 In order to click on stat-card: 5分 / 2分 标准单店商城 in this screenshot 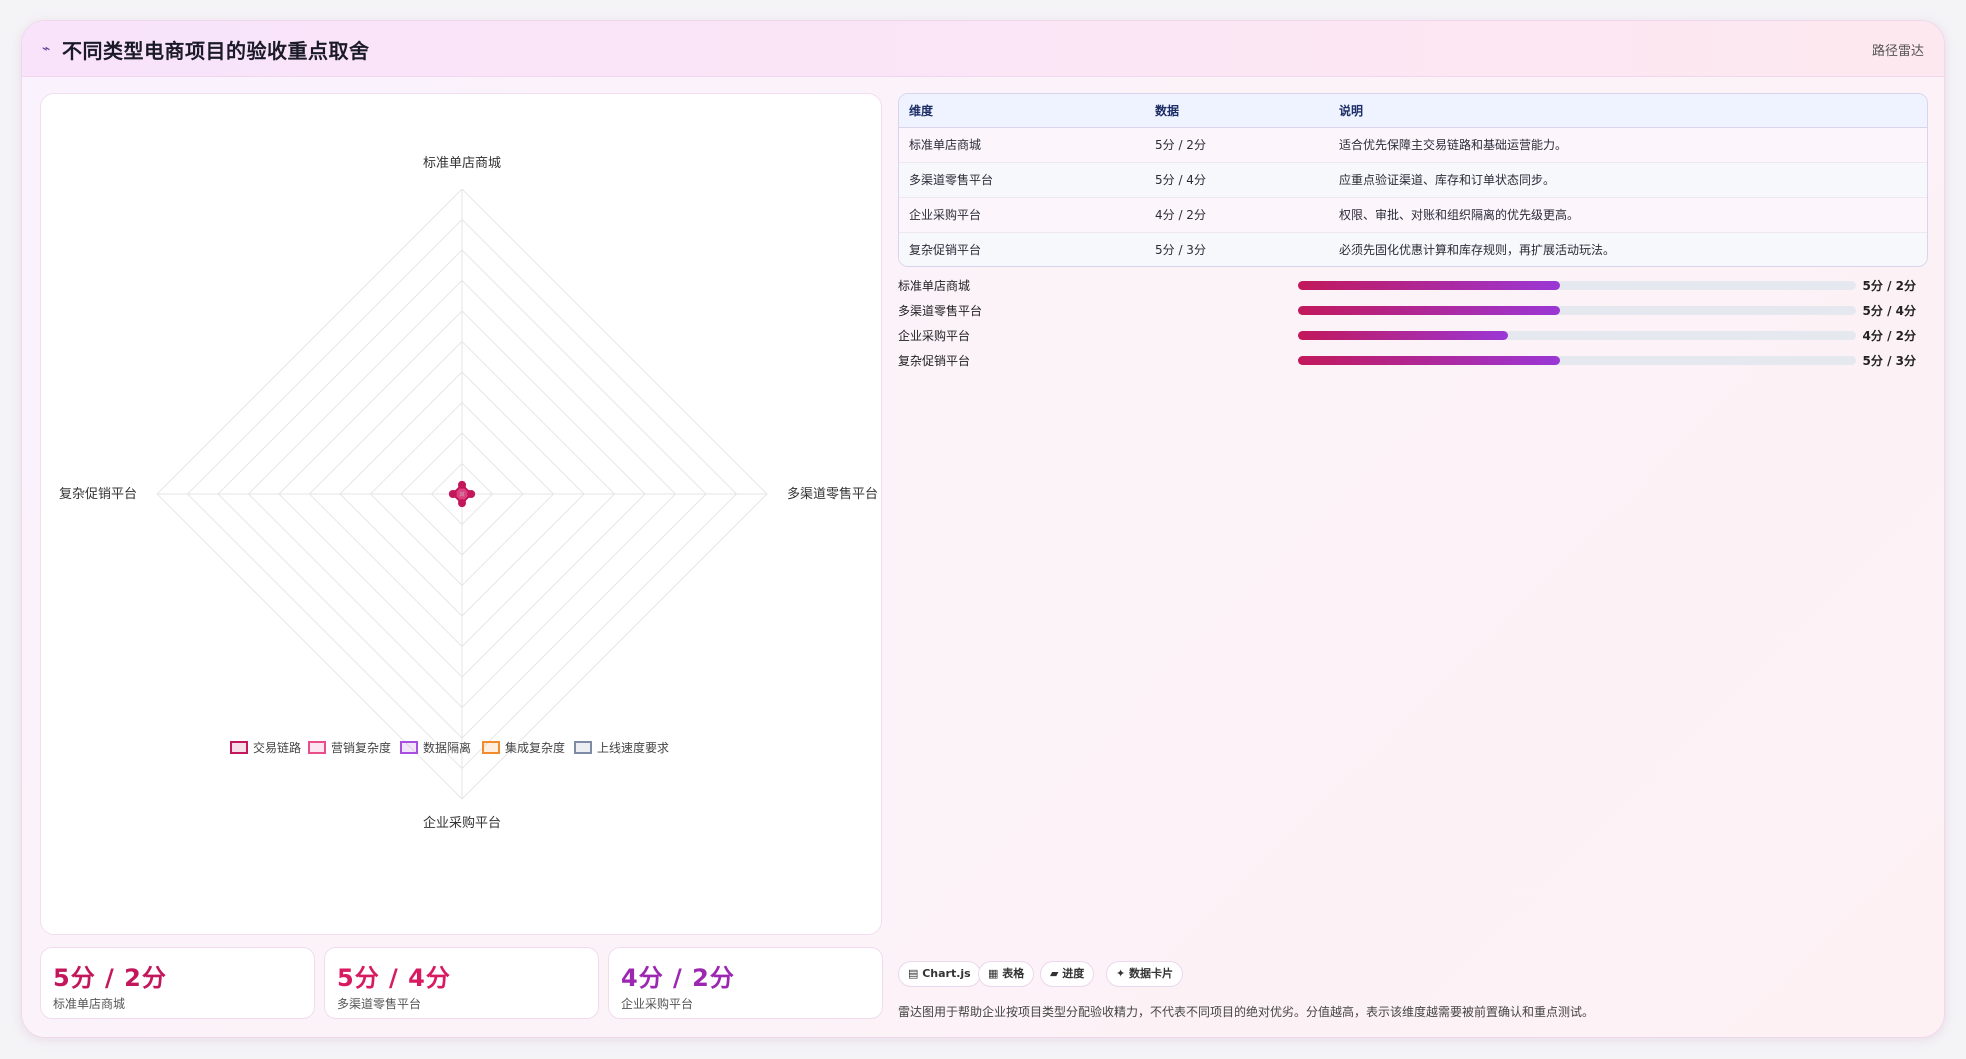, I will do `click(177, 983)`.